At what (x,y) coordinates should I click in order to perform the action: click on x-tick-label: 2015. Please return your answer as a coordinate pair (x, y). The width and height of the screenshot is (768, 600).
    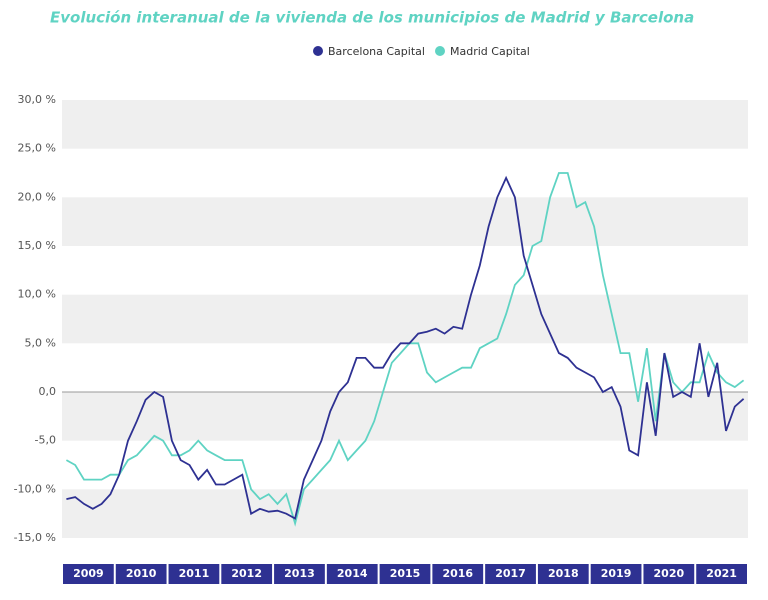
    Looking at the image, I should click on (405, 573).